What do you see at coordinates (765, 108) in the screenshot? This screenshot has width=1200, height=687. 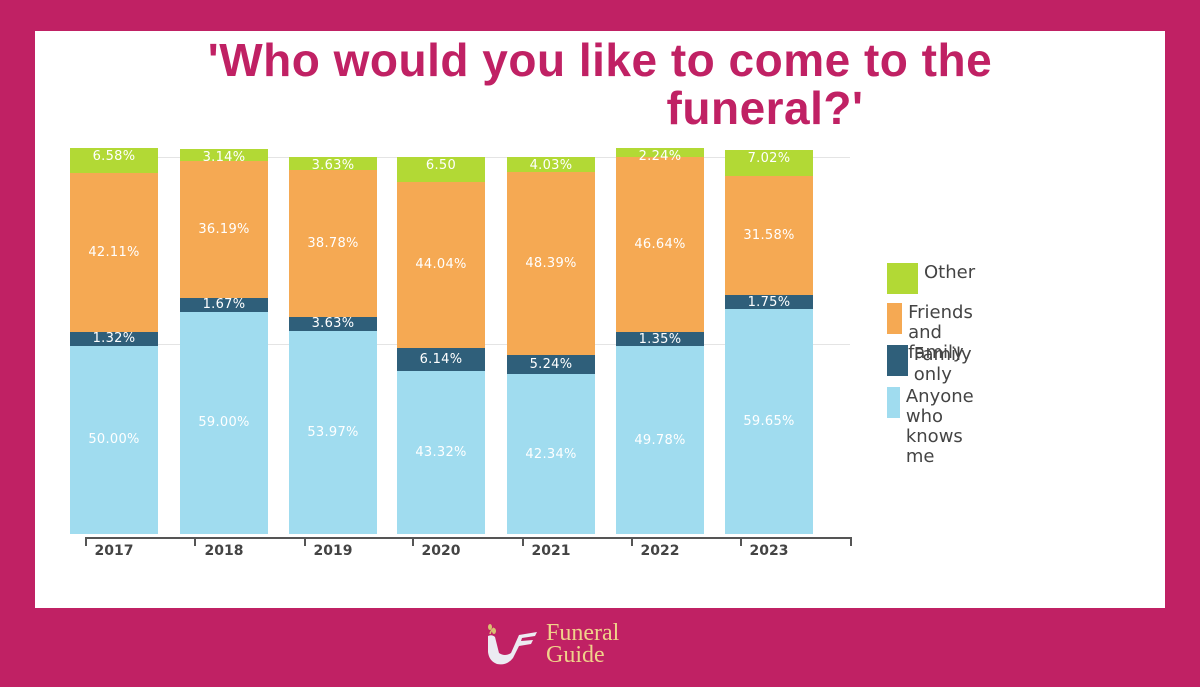 I see `chart-title-line-2: funeral?'` at bounding box center [765, 108].